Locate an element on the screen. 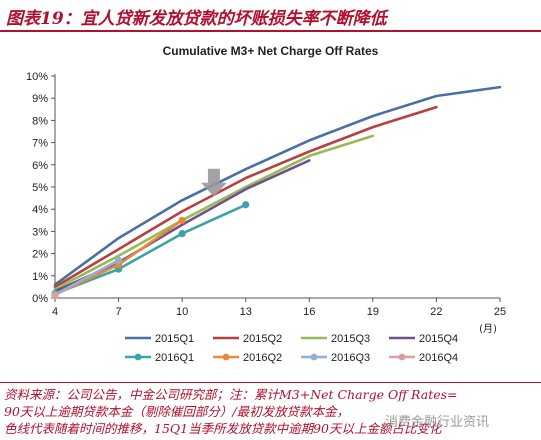  series-line-2016Q3 is located at coordinates (86, 277).